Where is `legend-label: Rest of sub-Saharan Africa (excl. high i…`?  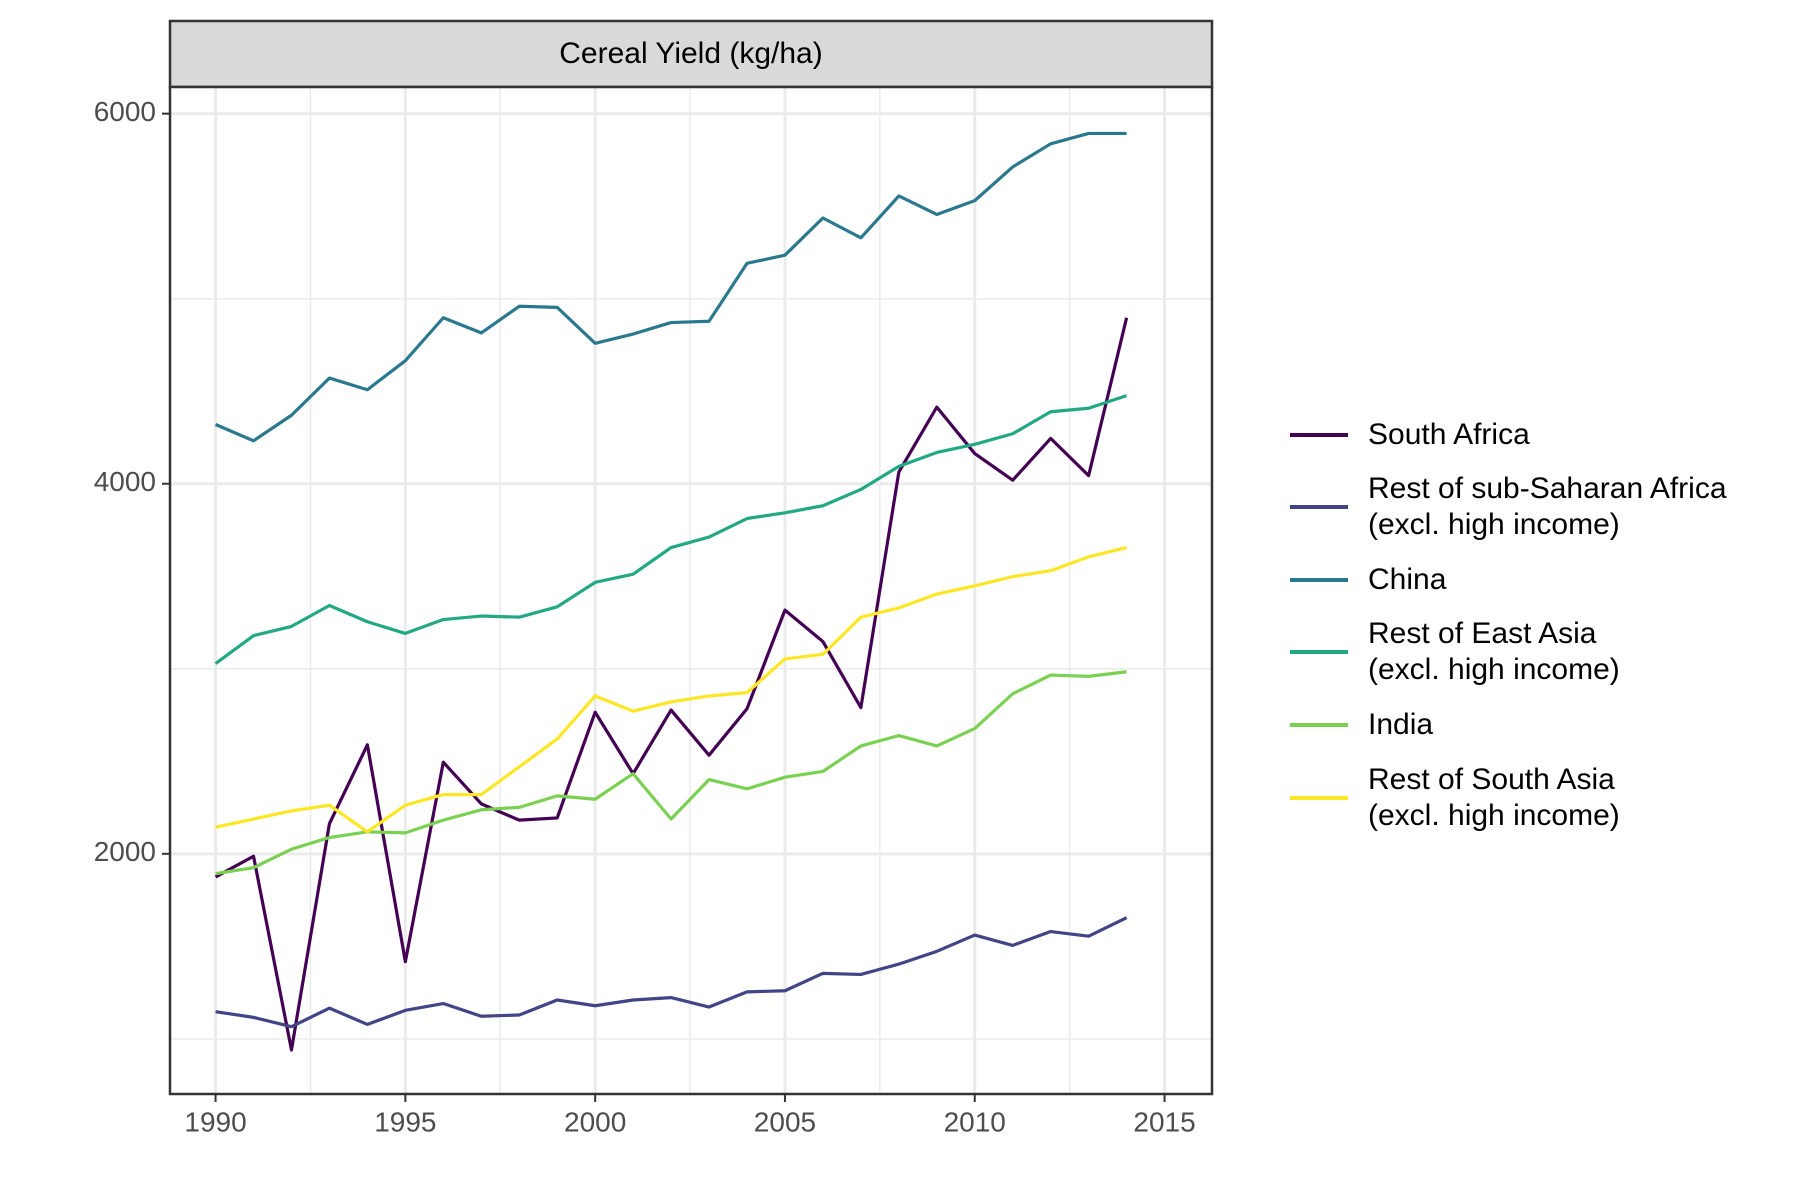 legend-label: Rest of sub-Saharan Africa (excl. high i… is located at coordinates (1547, 506).